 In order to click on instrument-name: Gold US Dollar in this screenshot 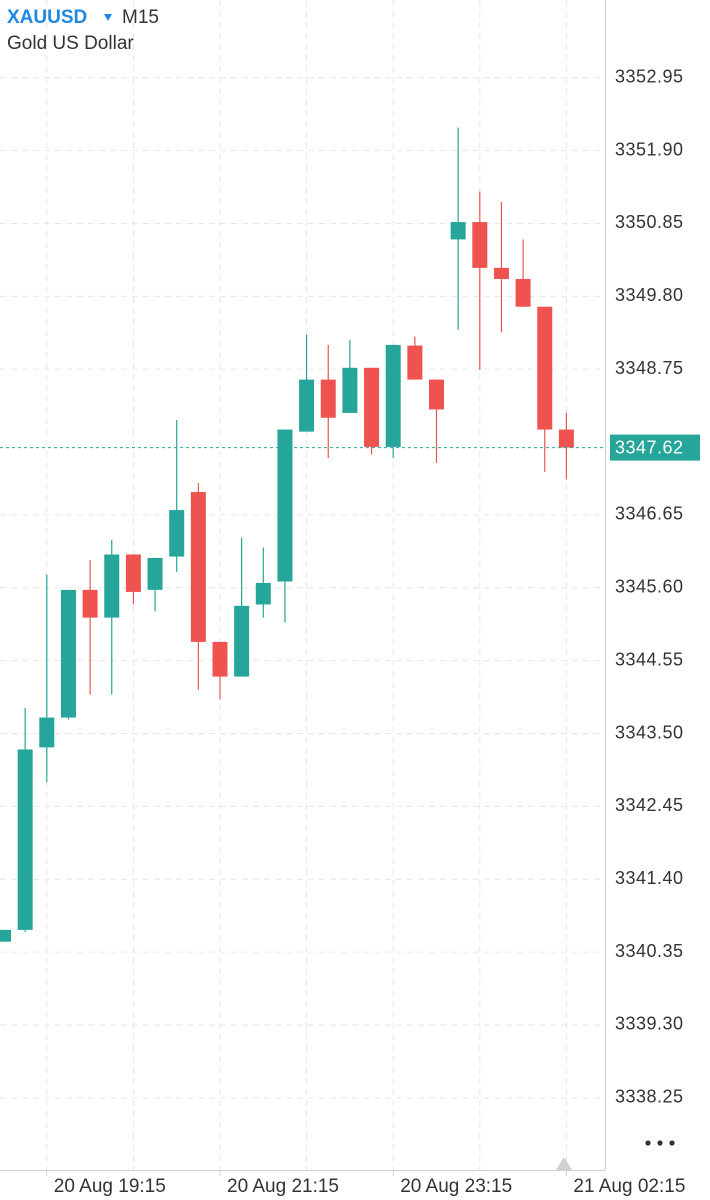, I will do `click(70, 43)`.